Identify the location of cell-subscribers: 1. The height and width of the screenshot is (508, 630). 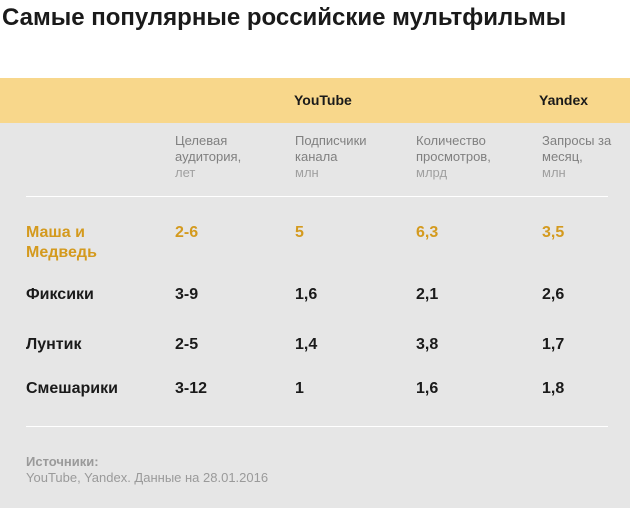
(299, 388).